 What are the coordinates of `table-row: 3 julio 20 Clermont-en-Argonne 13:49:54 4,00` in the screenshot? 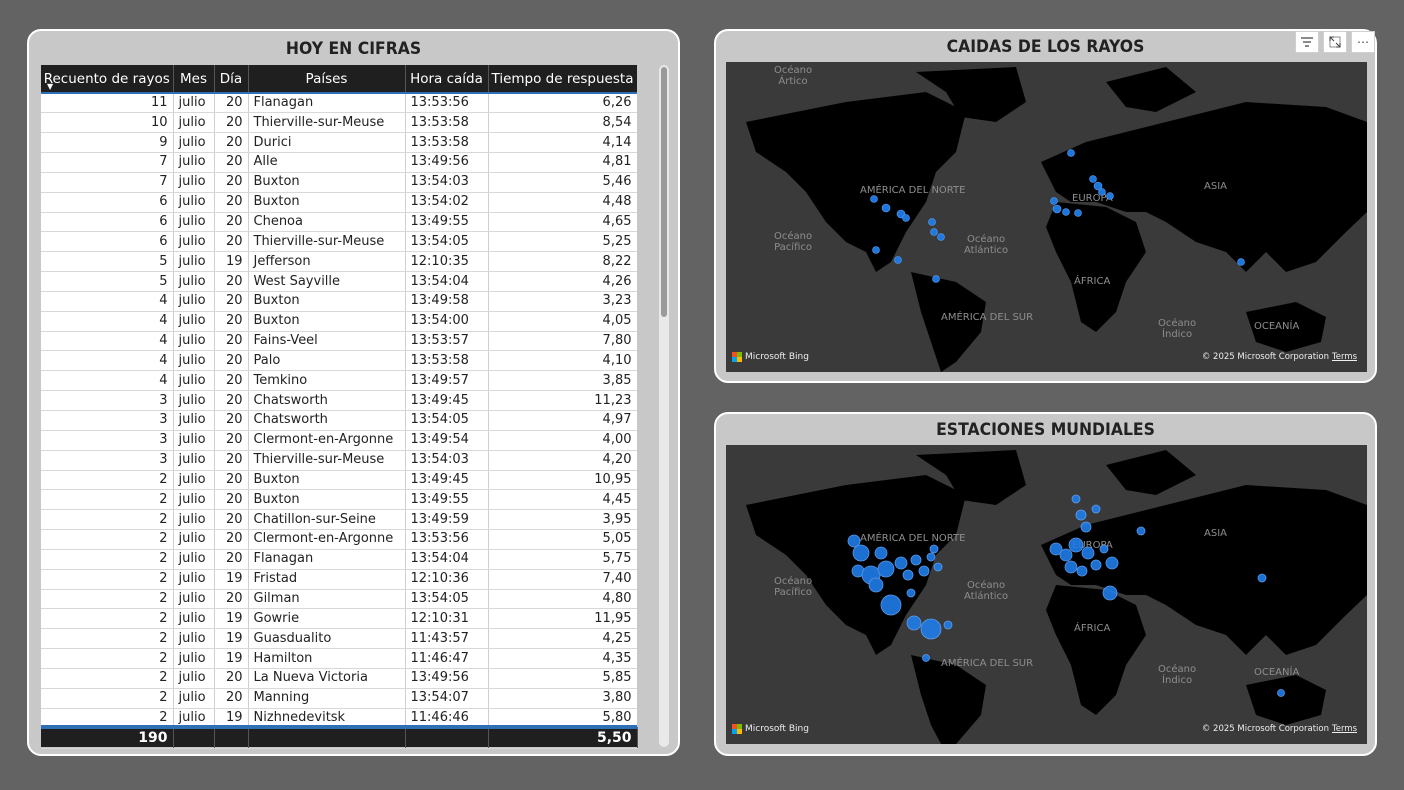 It's located at (339, 440).